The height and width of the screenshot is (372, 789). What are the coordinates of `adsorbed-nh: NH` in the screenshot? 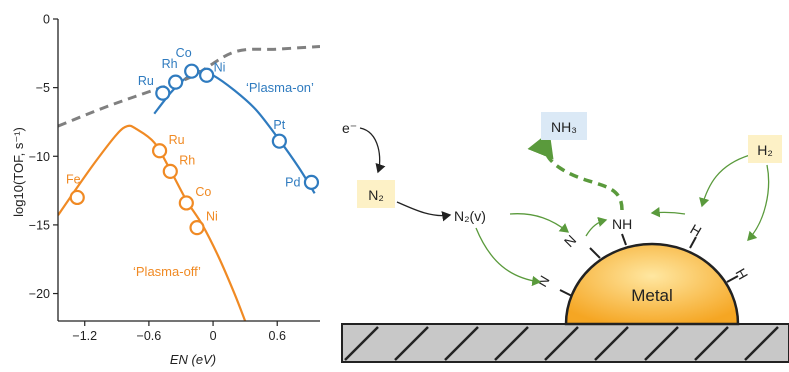 It's located at (622, 224).